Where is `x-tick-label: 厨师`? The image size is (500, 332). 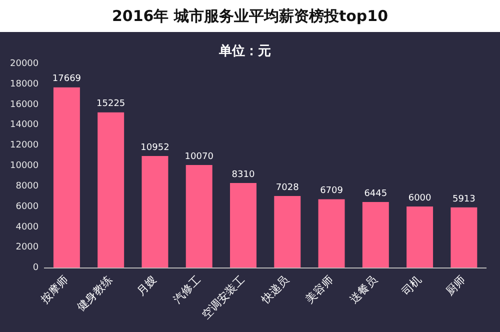
x-tick-label: 厨师 is located at coordinates (455, 285).